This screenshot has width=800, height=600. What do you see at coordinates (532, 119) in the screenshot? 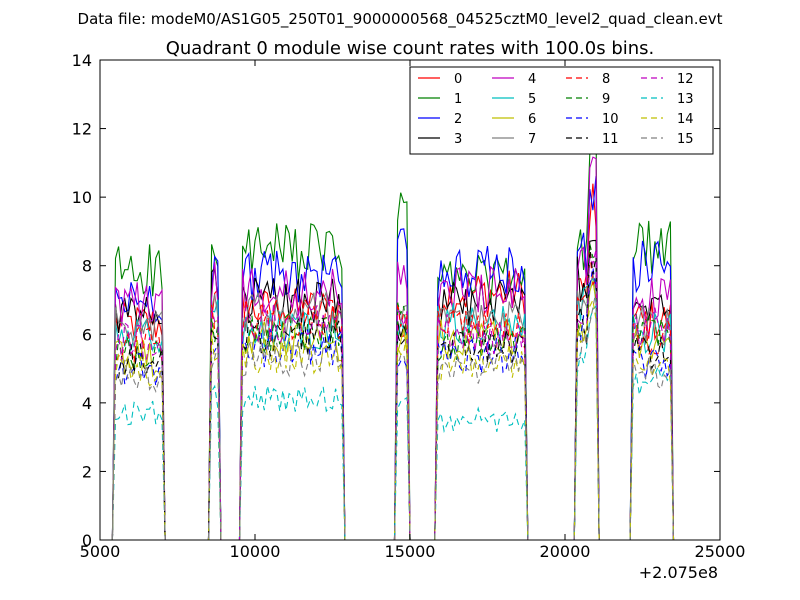
I see `legend-label-6: 6` at bounding box center [532, 119].